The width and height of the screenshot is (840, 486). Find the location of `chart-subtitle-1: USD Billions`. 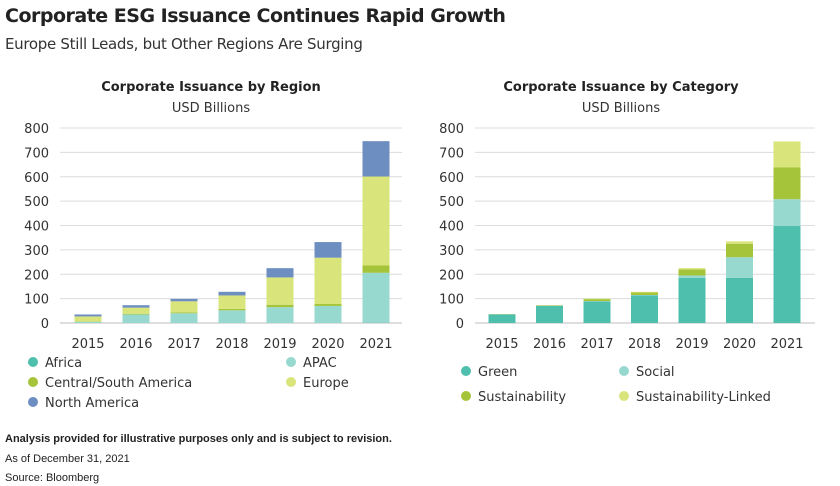

chart-subtitle-1: USD Billions is located at coordinates (621, 108).